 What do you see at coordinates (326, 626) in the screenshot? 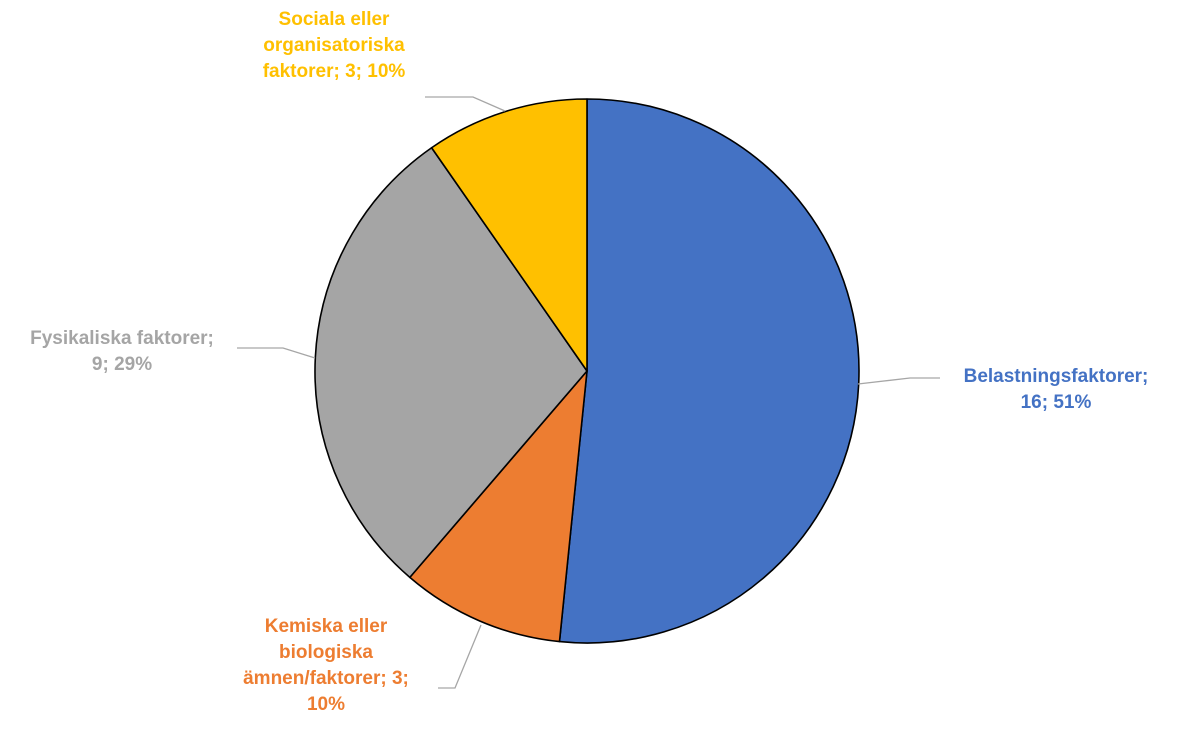
I see `data-label-line: Kemiska eller` at bounding box center [326, 626].